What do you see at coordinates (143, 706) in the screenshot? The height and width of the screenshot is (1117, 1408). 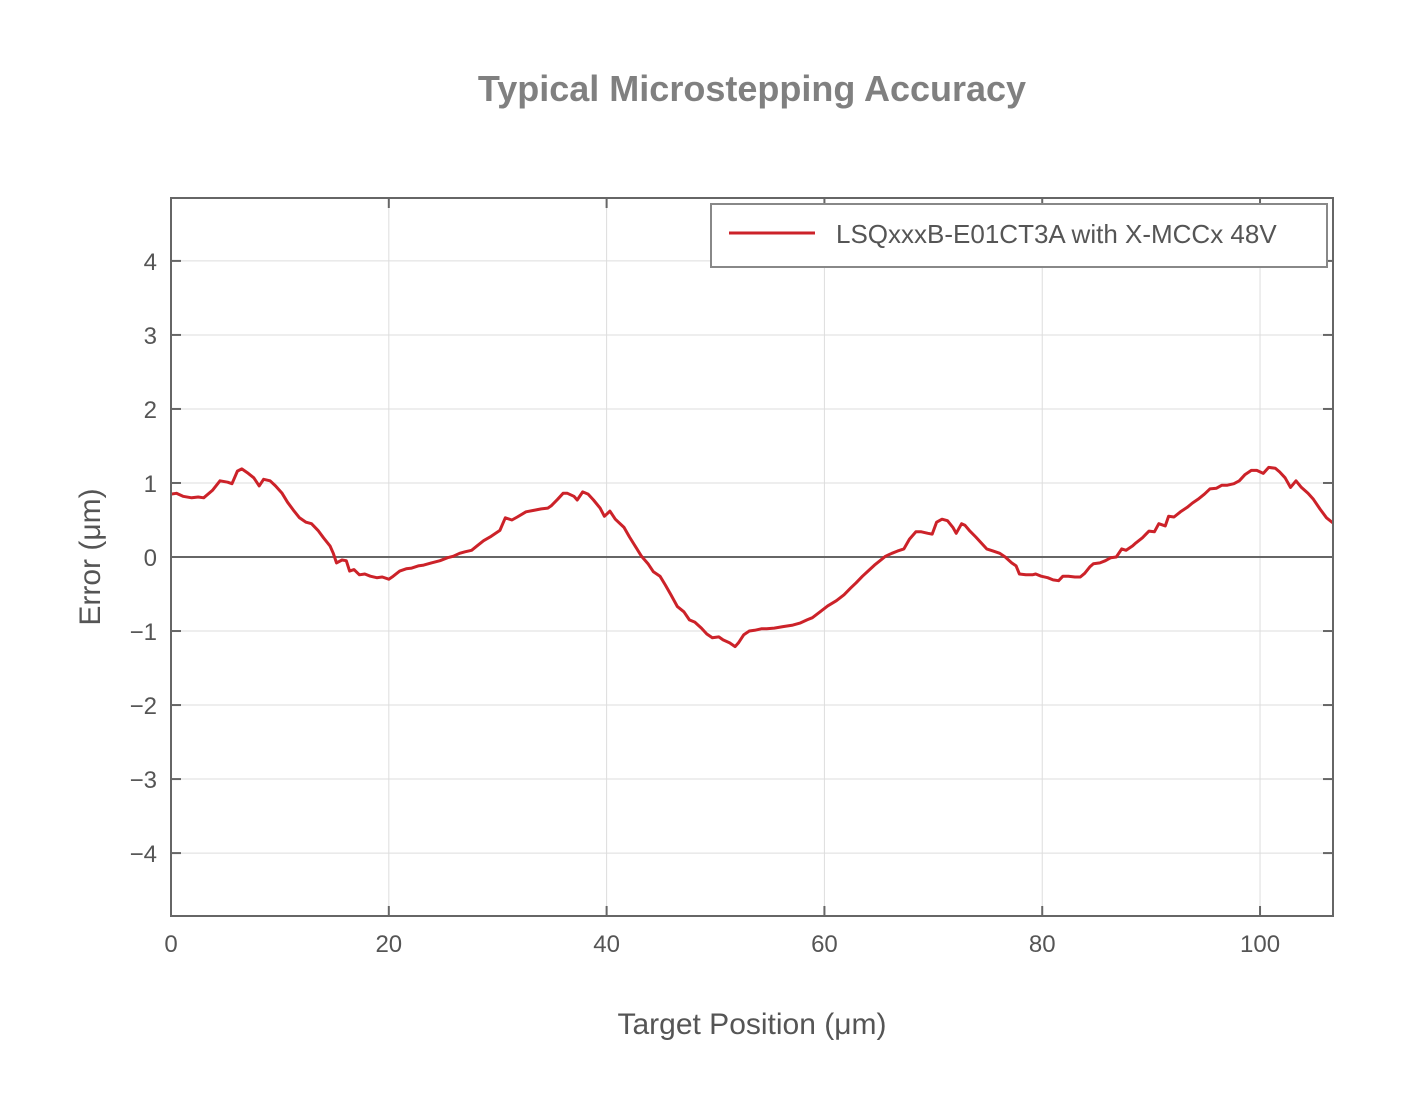 I see `y-tick-label: −2` at bounding box center [143, 706].